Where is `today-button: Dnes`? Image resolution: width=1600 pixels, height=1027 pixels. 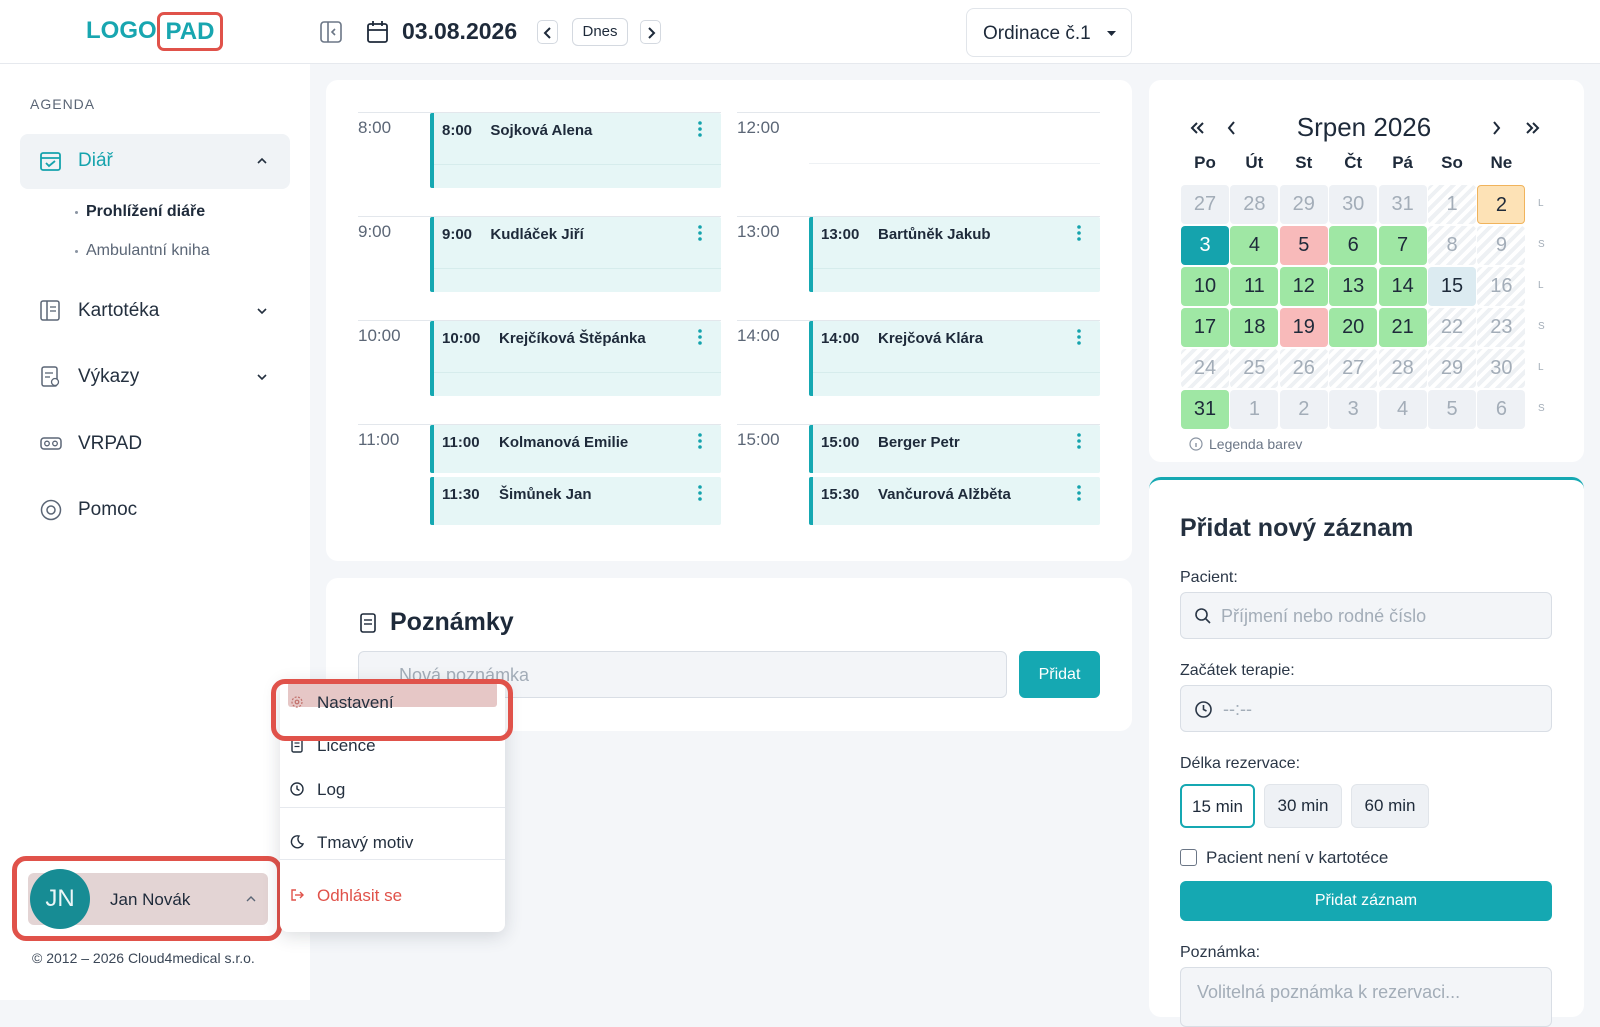 today-button: Dnes is located at coordinates (600, 32).